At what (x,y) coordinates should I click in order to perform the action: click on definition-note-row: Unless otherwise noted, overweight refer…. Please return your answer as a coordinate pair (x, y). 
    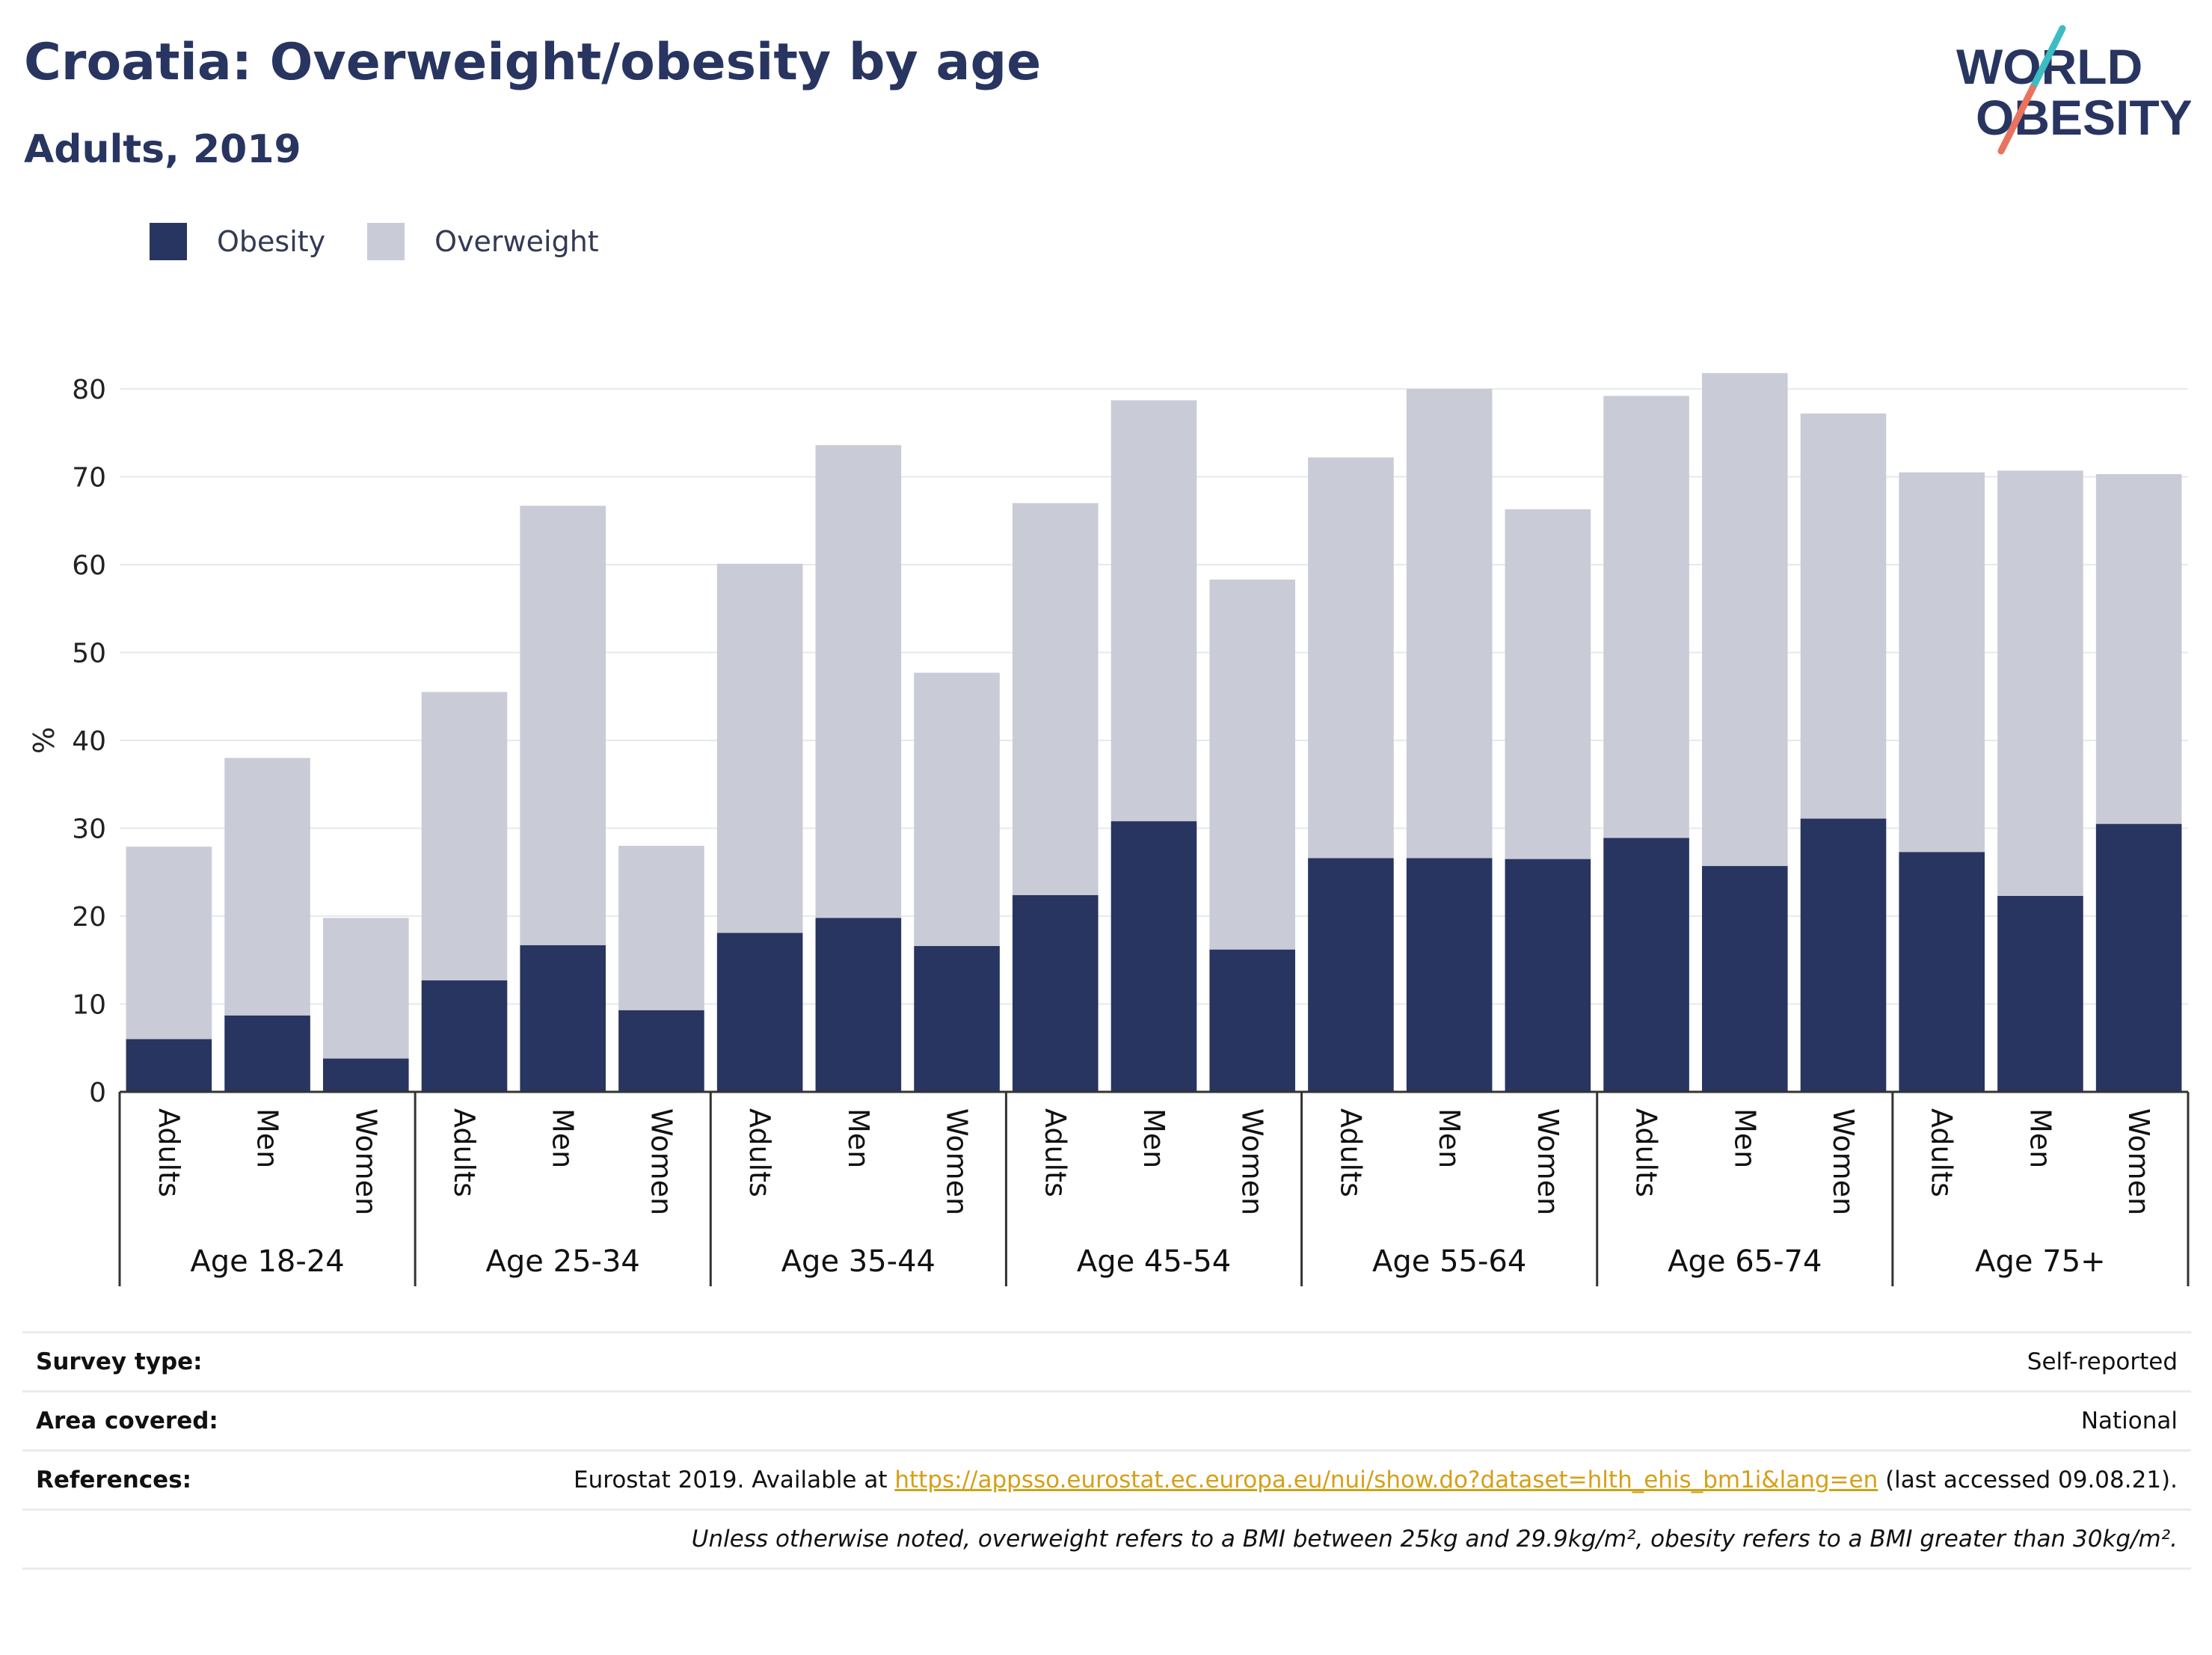
    Looking at the image, I should click on (1106, 1539).